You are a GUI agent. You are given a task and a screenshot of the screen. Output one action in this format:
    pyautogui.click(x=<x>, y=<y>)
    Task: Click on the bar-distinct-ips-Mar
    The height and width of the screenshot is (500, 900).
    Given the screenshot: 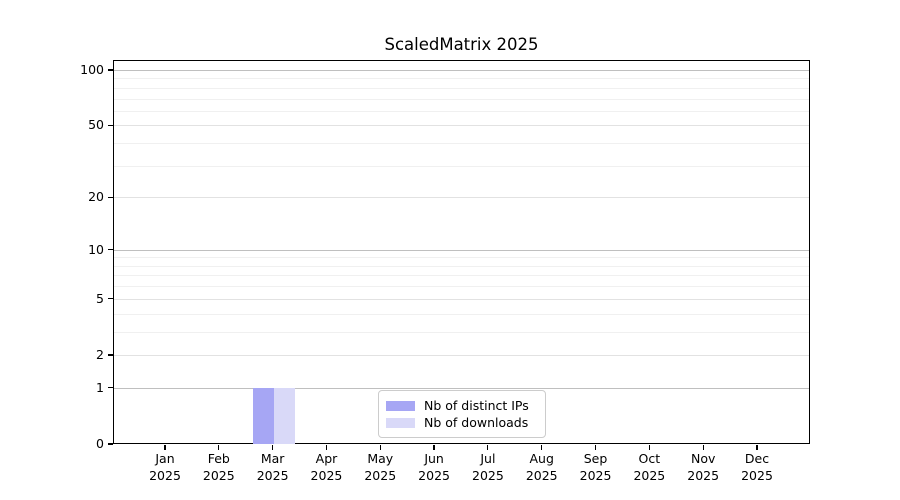 What is the action you would take?
    pyautogui.click(x=263, y=415)
    